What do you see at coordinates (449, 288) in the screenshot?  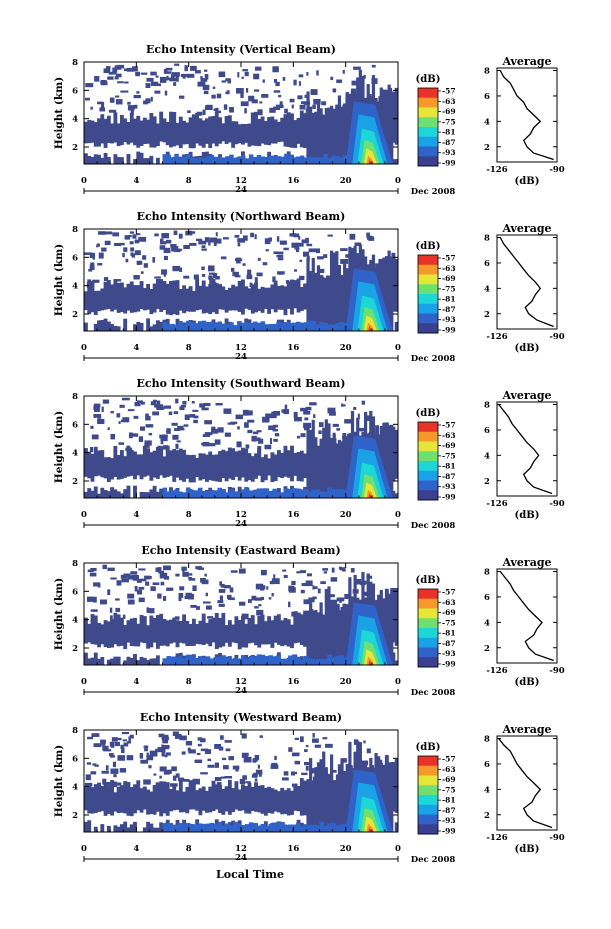 I see `colorbar-tick-label: -75` at bounding box center [449, 288].